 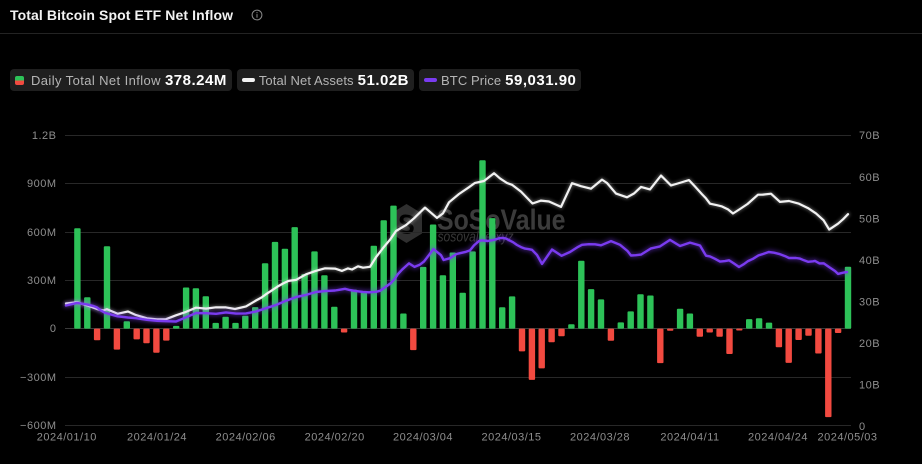 What do you see at coordinates (44, 136) in the screenshot?
I see `svg-text: 1.2B` at bounding box center [44, 136].